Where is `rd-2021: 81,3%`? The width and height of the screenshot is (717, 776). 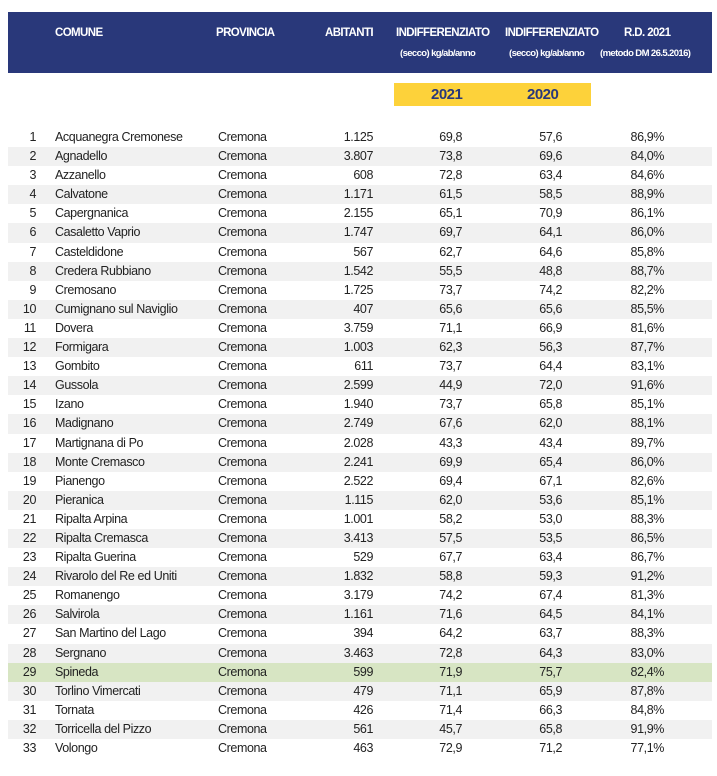 rd-2021: 81,3% is located at coordinates (647, 595).